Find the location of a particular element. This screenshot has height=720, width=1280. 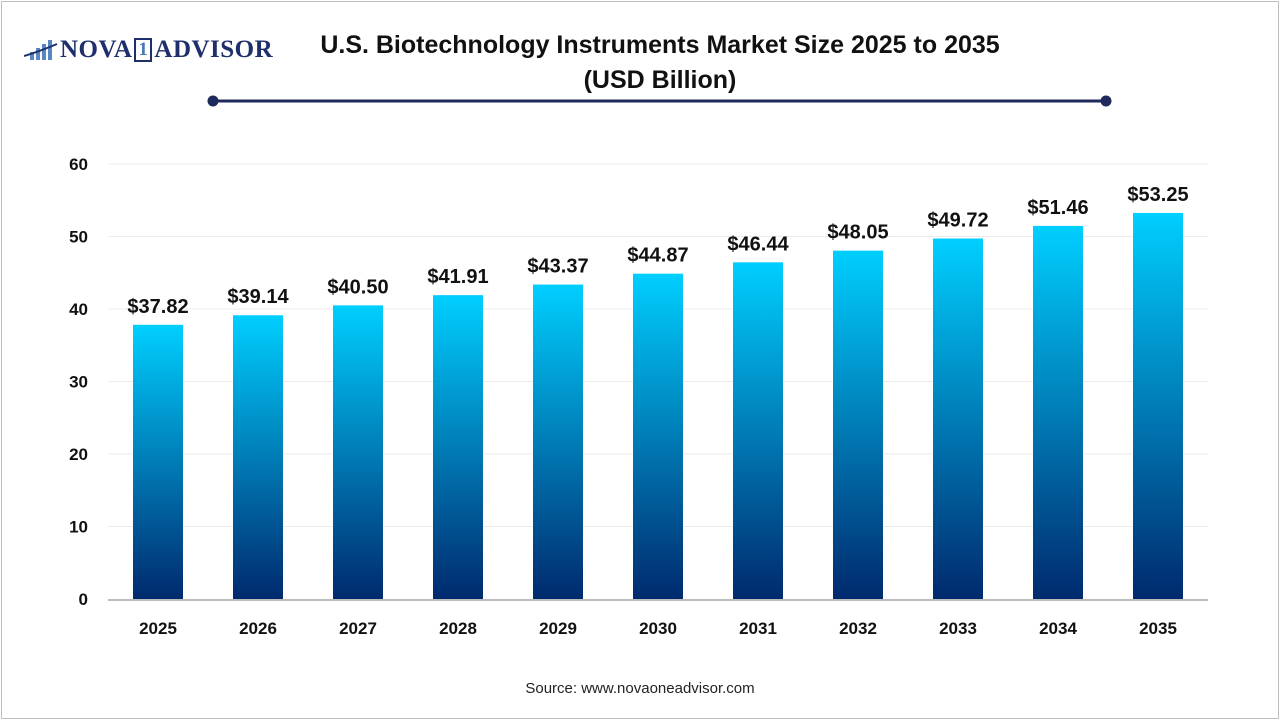

y-tick-label: 40 is located at coordinates (78, 309).